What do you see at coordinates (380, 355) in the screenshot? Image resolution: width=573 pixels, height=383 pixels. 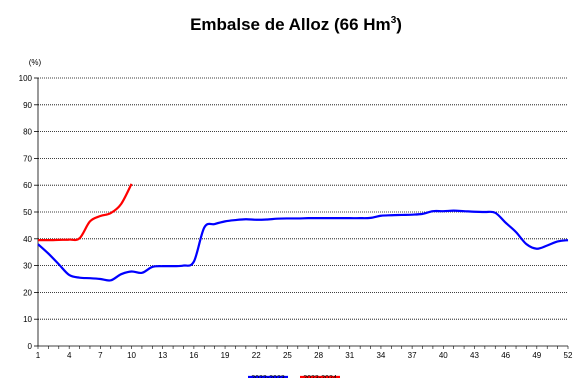 I see `x-tick-label: 34` at bounding box center [380, 355].